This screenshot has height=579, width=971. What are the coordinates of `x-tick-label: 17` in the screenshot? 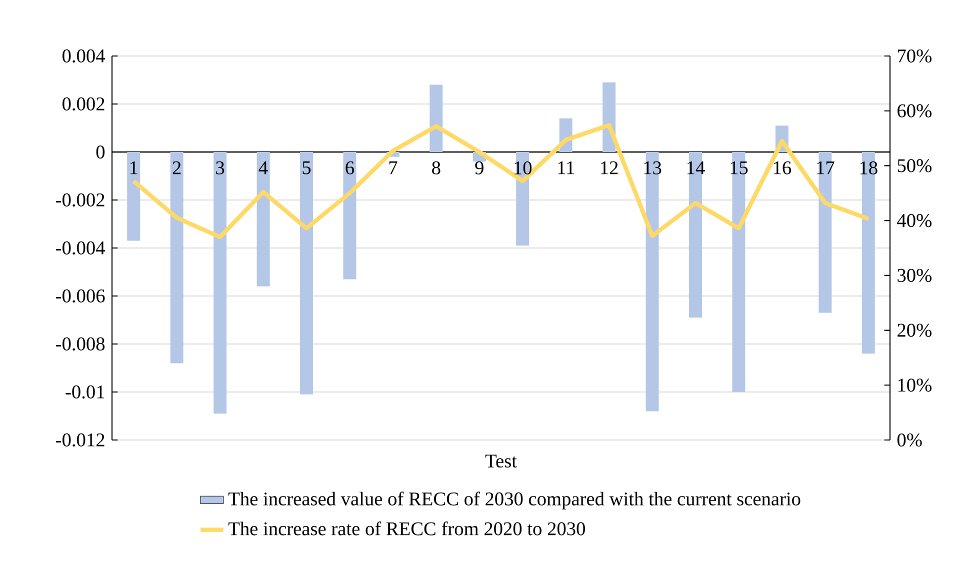 It's located at (825, 167).